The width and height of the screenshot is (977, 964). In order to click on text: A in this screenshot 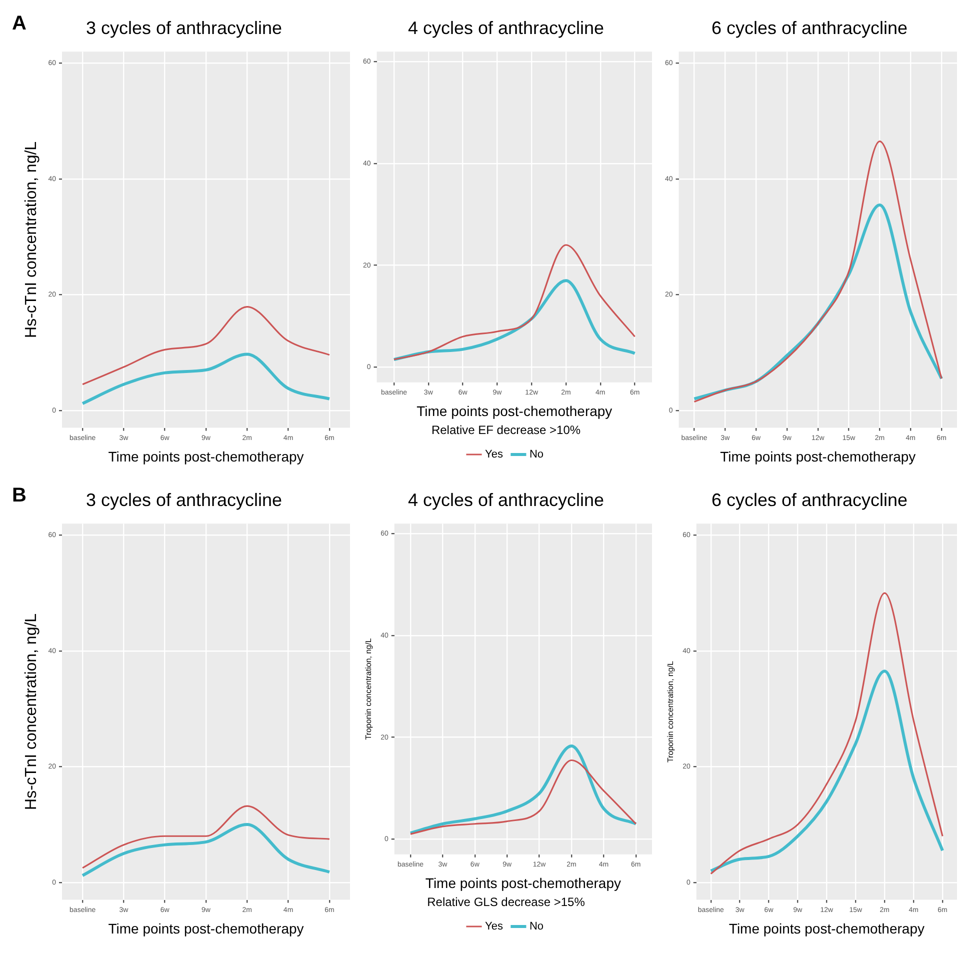, I will do `click(19, 23)`.